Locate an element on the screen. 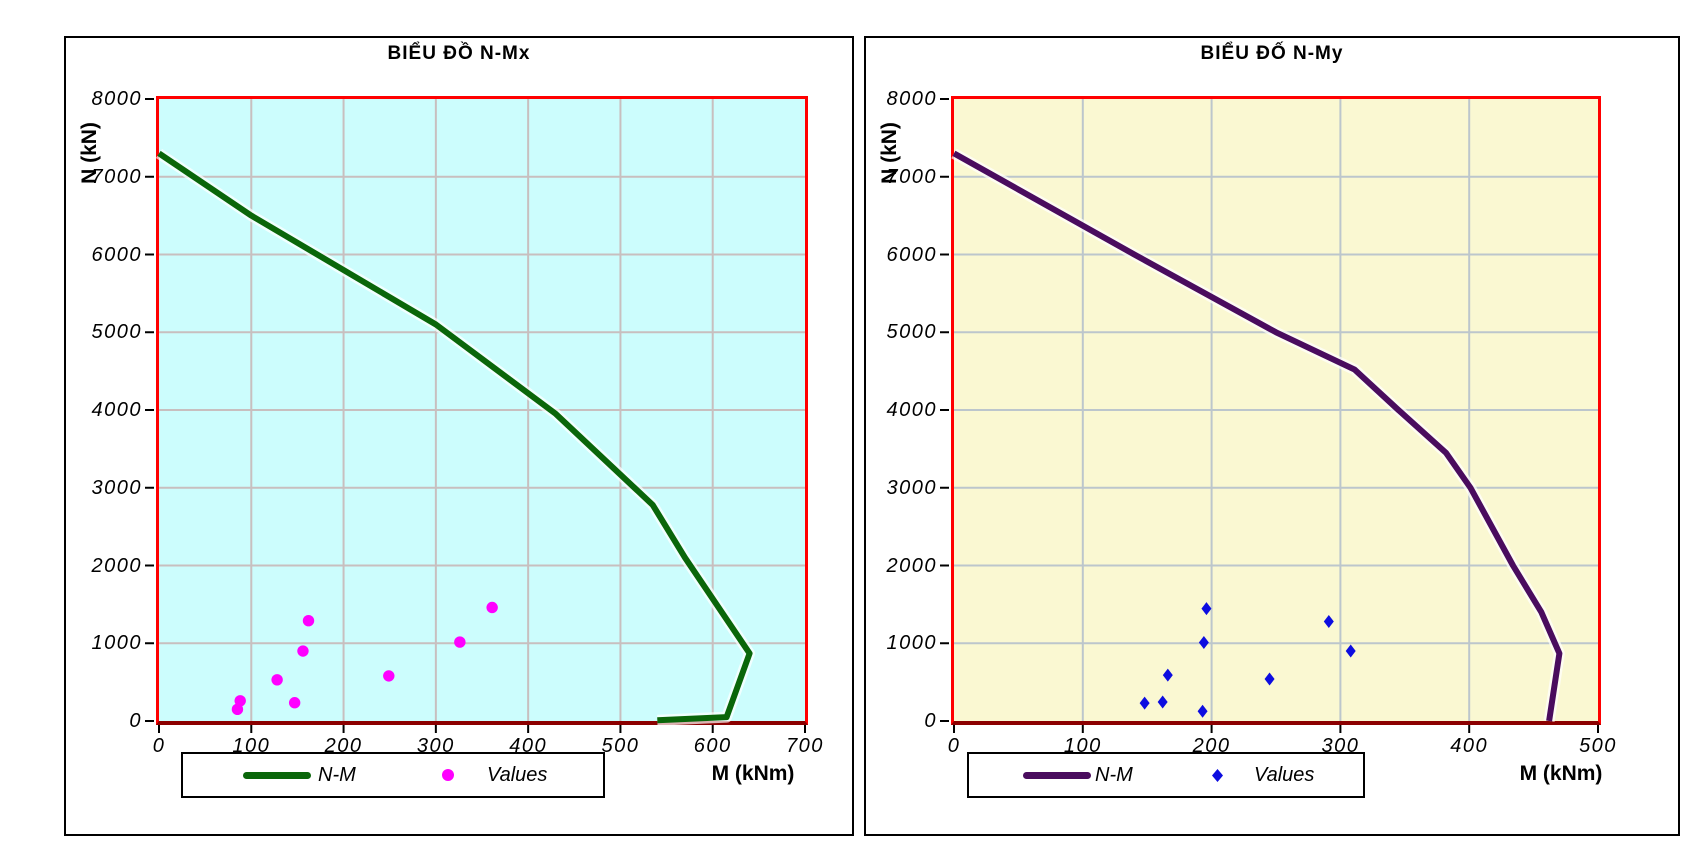  x-tick-label: 600 is located at coordinates (712, 746).